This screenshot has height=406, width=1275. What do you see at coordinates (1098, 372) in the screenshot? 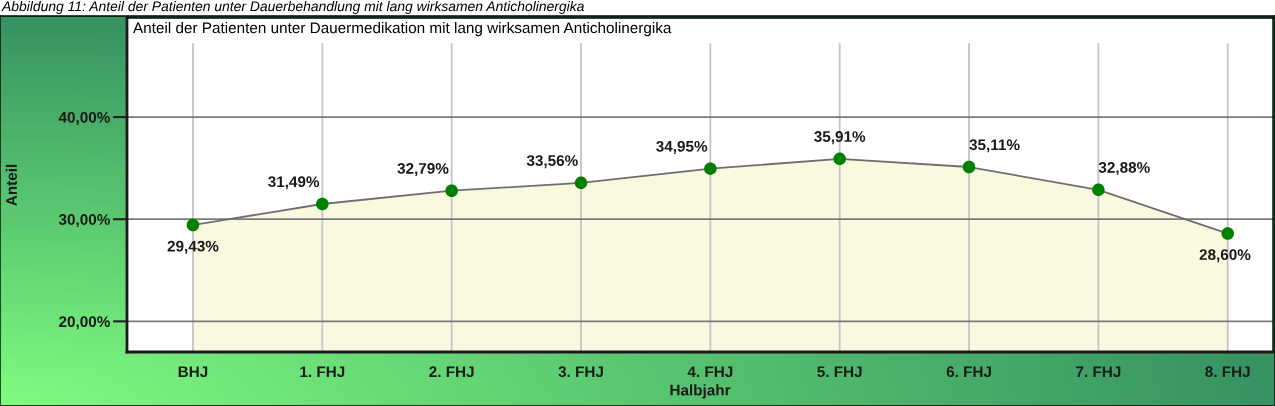
I see `x-tick-label: 7. FHJ` at bounding box center [1098, 372].